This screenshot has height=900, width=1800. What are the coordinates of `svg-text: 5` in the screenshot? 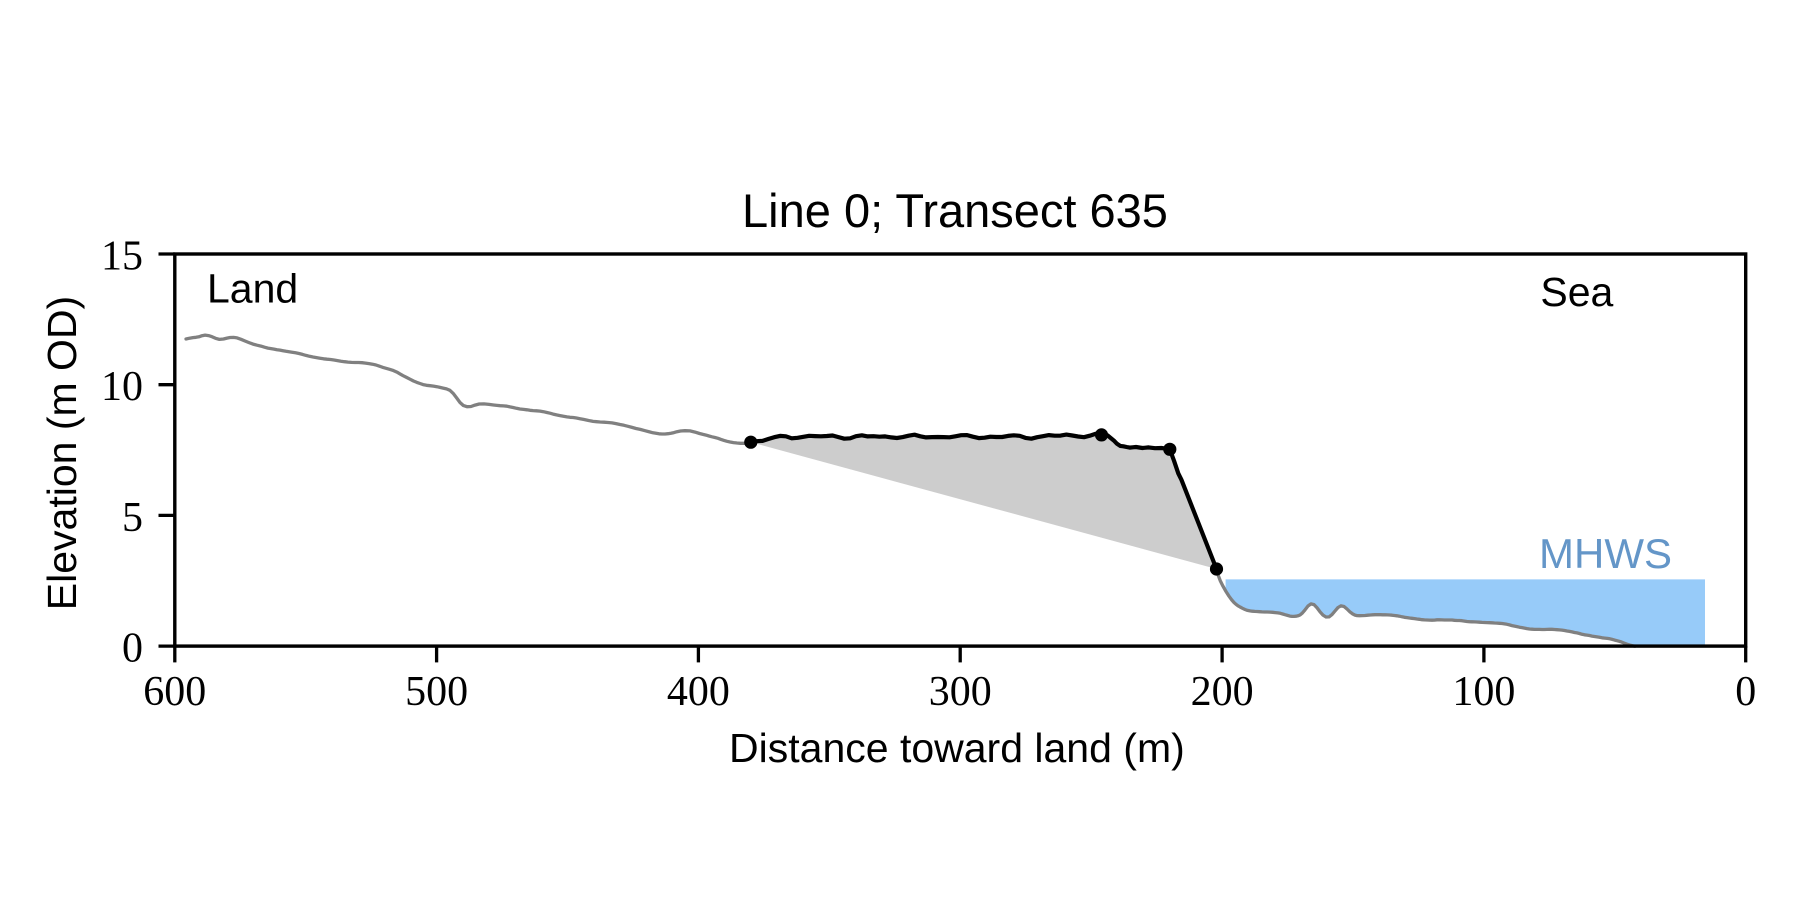 It's located at (132, 518).